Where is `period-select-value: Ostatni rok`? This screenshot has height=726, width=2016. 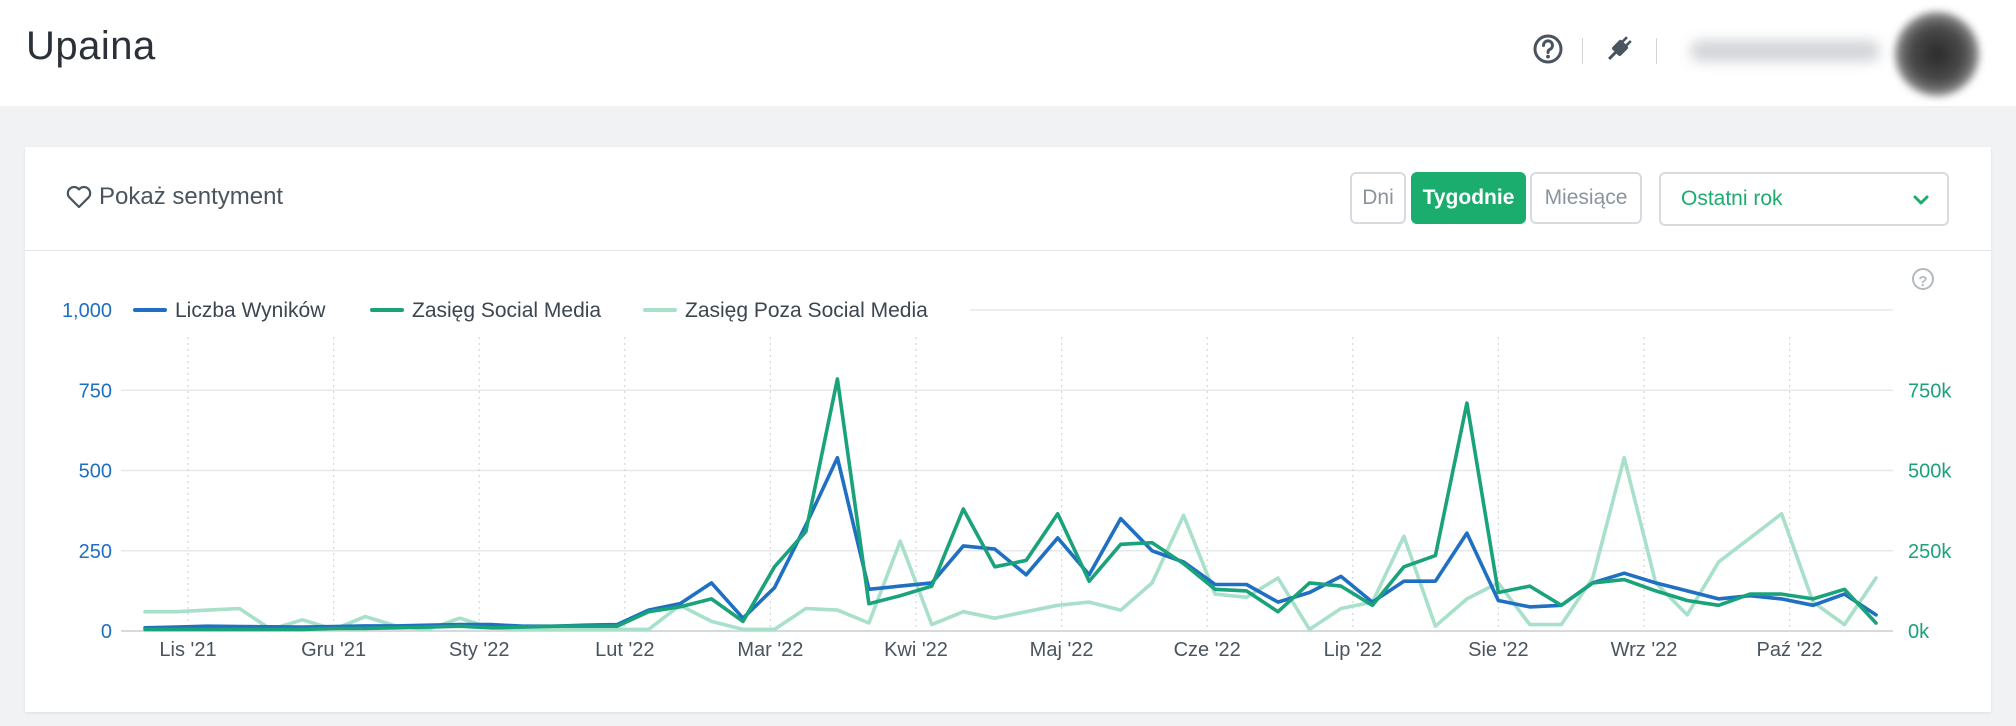
period-select-value: Ostatni rok is located at coordinates (1732, 198).